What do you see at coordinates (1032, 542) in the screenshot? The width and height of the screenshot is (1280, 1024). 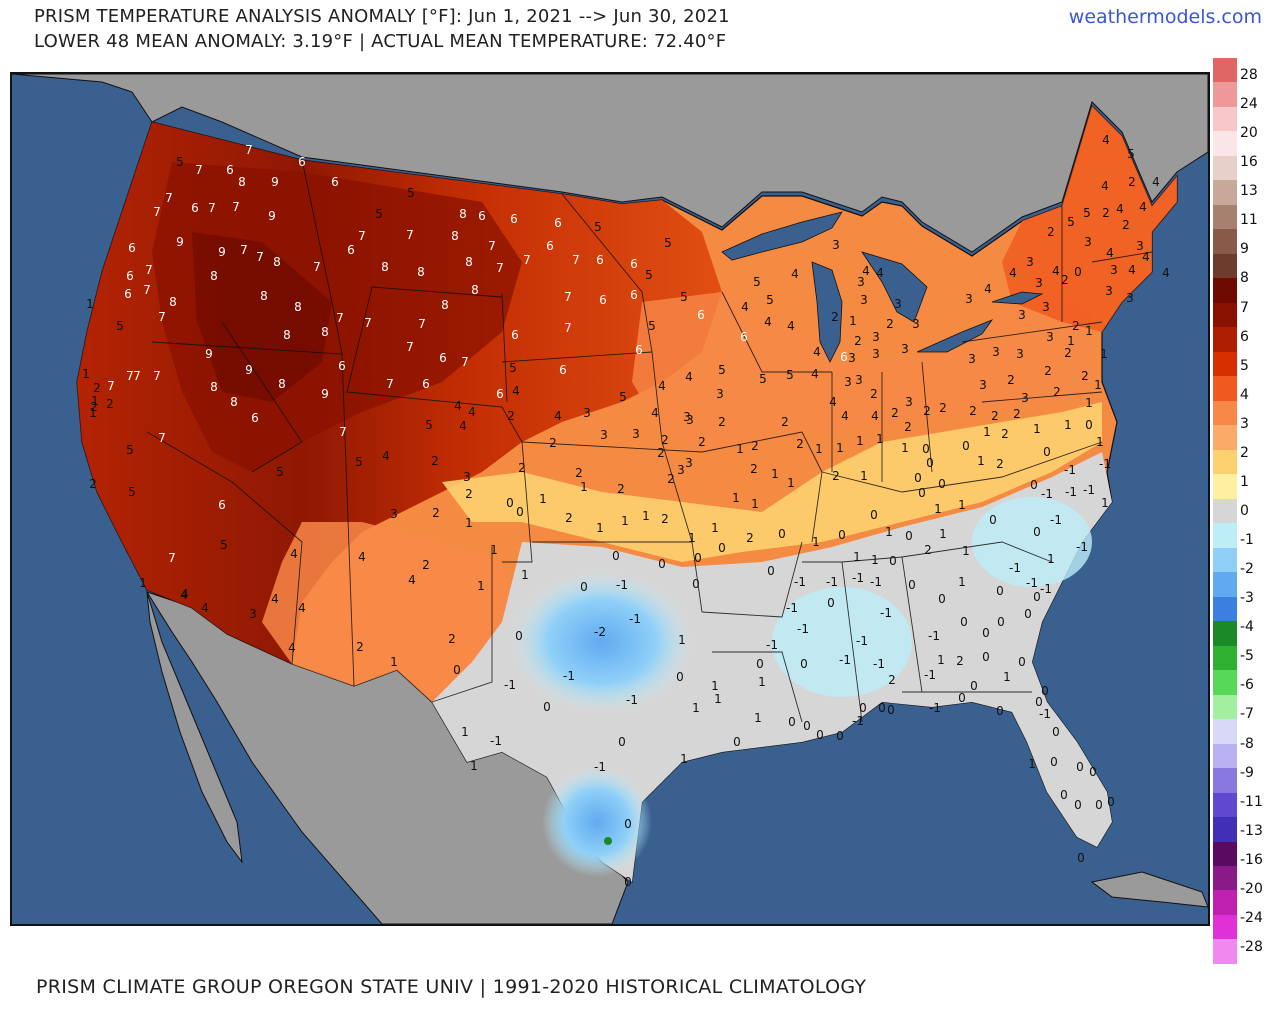 I see `carolinas-cool-anomaly` at bounding box center [1032, 542].